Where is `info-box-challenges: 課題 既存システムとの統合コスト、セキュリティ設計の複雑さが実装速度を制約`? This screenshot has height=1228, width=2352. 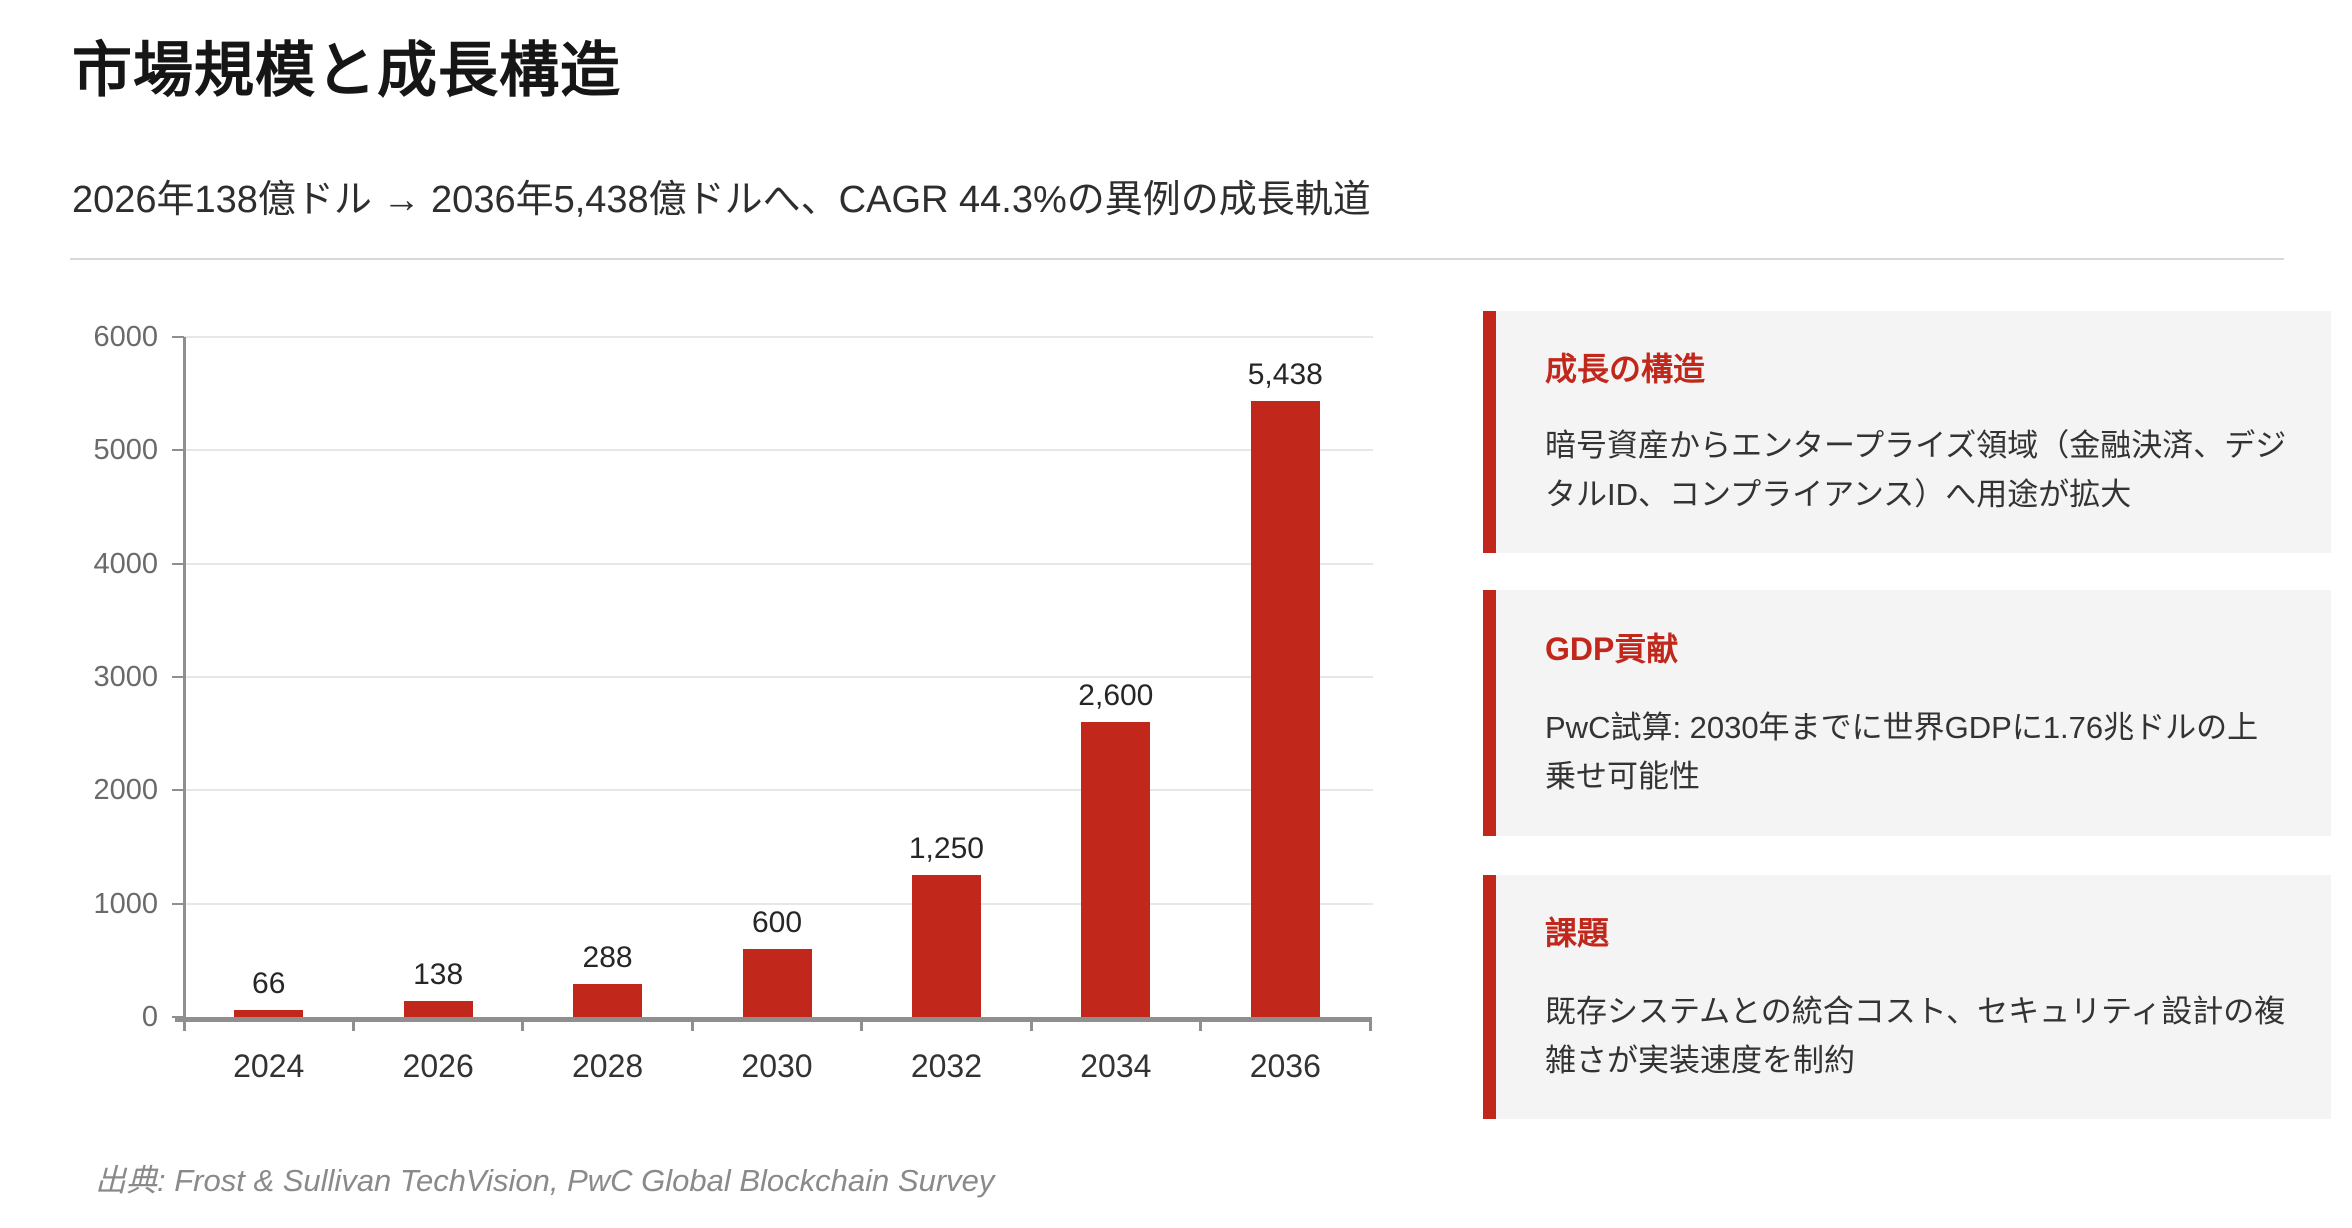 info-box-challenges: 課題 既存システムとの統合コスト、セキュリティ設計の複雑さが実装速度を制約 is located at coordinates (1907, 997).